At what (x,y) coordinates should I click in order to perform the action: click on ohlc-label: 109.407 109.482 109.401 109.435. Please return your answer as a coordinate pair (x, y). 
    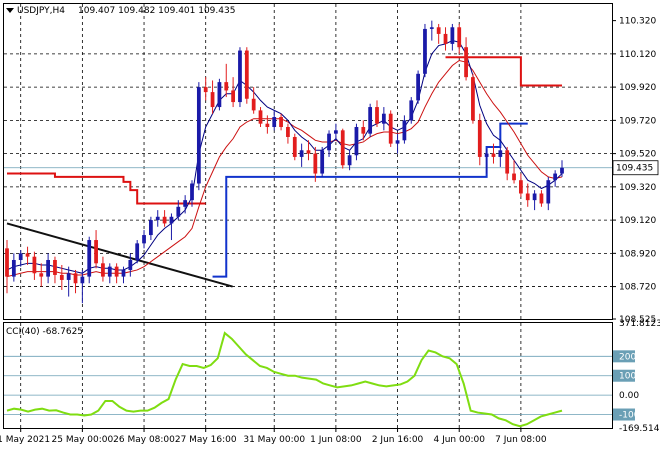
    Looking at the image, I should click on (156, 11).